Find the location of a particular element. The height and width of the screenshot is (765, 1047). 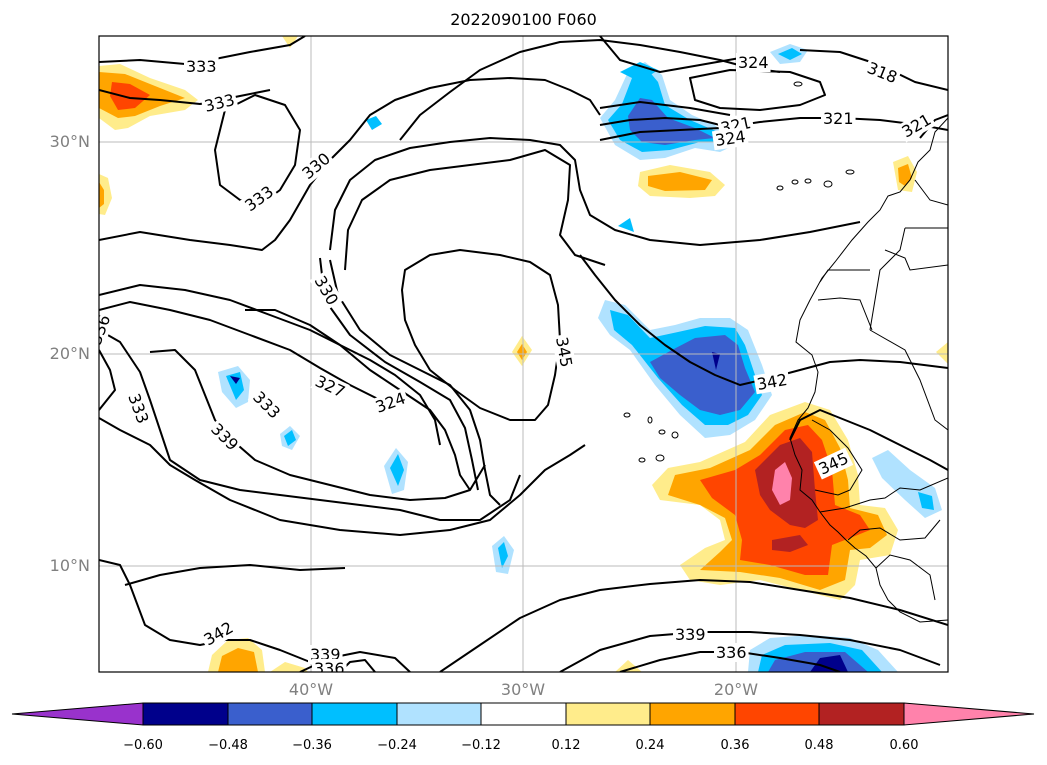

colorbar-tick-label: 0.36 is located at coordinates (735, 745).